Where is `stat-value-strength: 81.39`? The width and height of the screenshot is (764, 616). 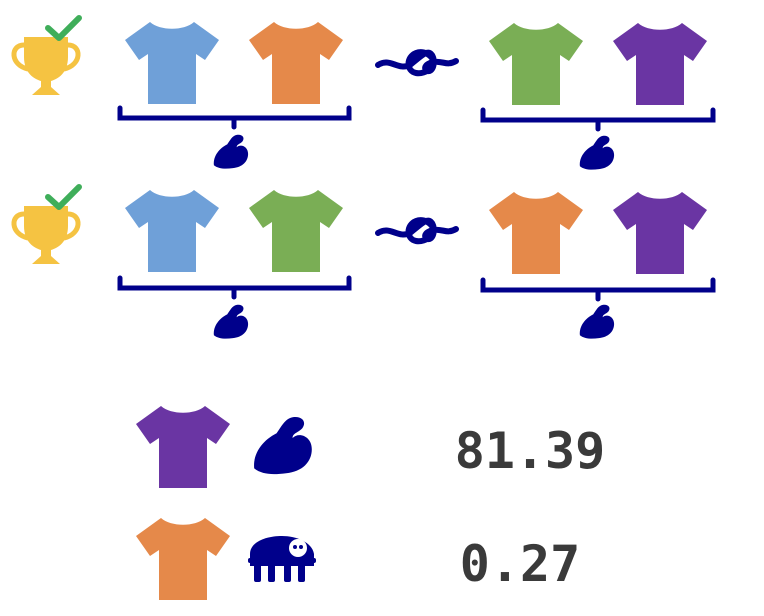
stat-value-strength: 81.39 is located at coordinates (530, 451).